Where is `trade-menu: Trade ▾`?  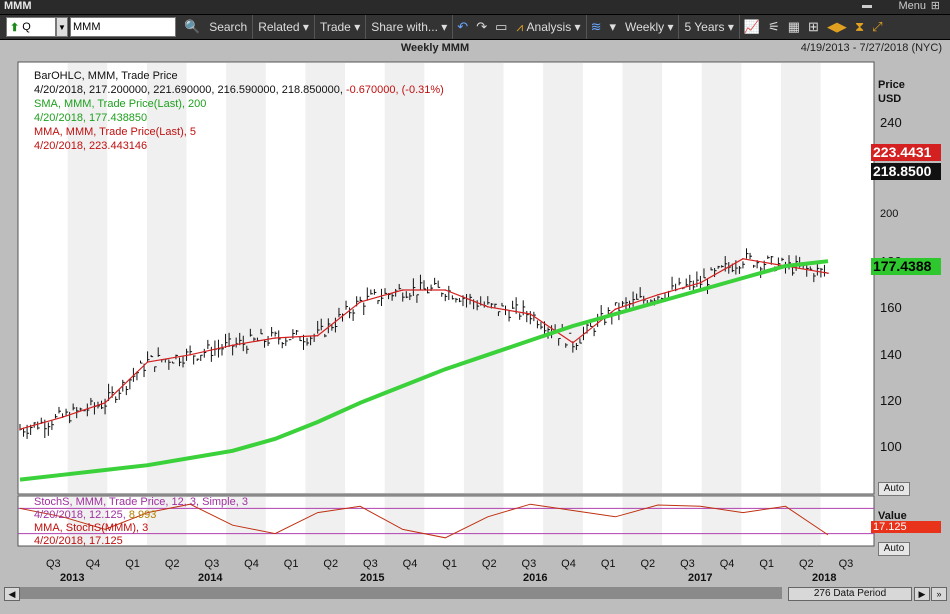
trade-menu: Trade ▾ is located at coordinates (341, 27).